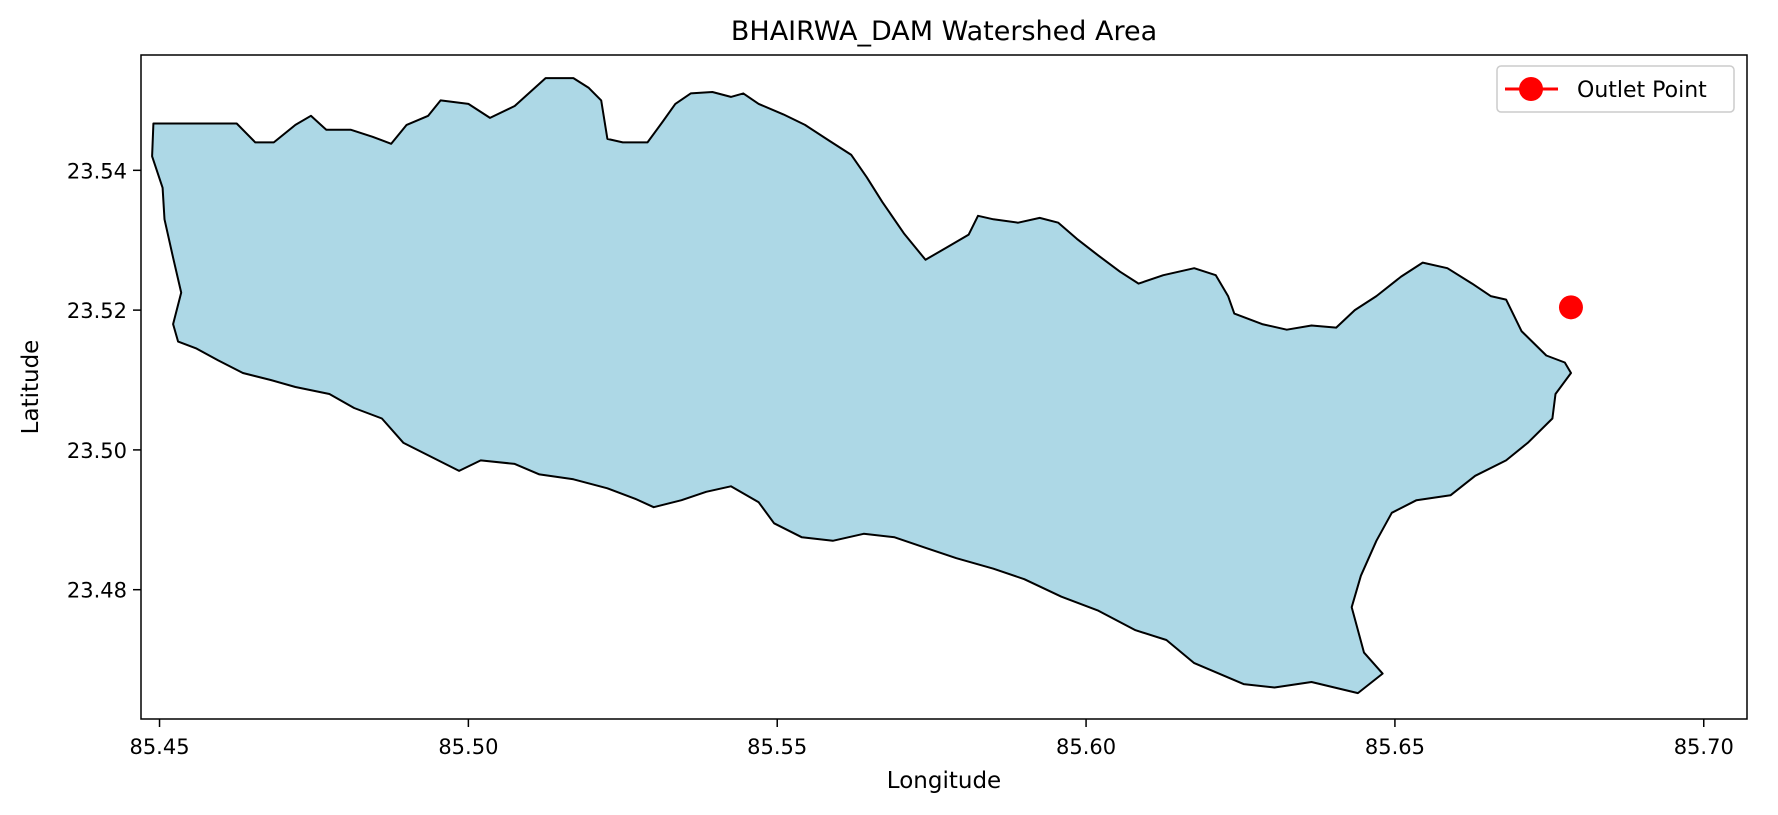 The height and width of the screenshot is (815, 1778). I want to click on outlet-point, so click(1570, 307).